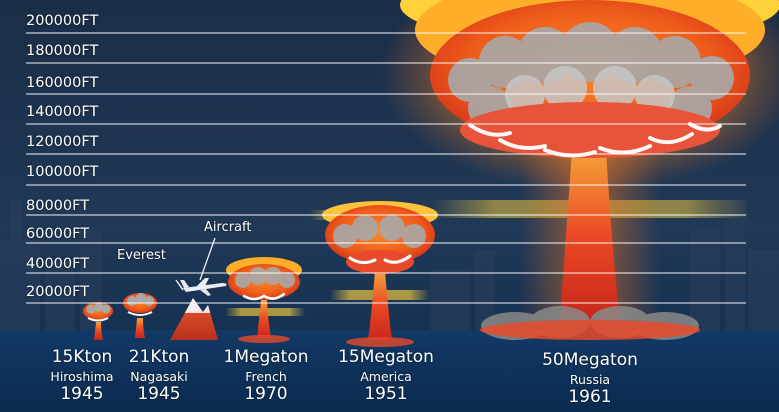 The image size is (779, 412). Describe the element at coordinates (590, 360) in the screenshot. I see `bomb-yield: 50Megaton` at that location.